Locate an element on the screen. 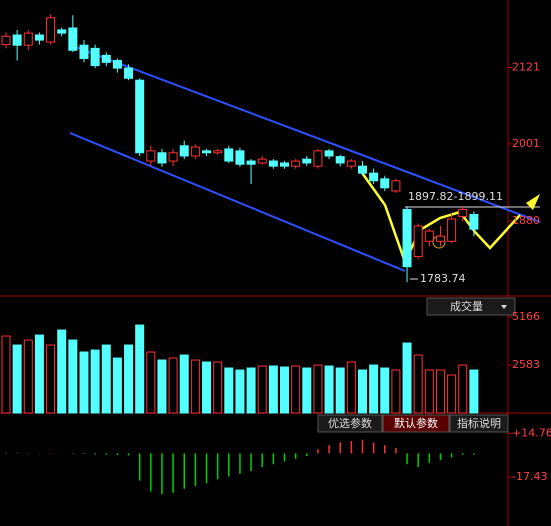  arrow-head is located at coordinates (533, 202).